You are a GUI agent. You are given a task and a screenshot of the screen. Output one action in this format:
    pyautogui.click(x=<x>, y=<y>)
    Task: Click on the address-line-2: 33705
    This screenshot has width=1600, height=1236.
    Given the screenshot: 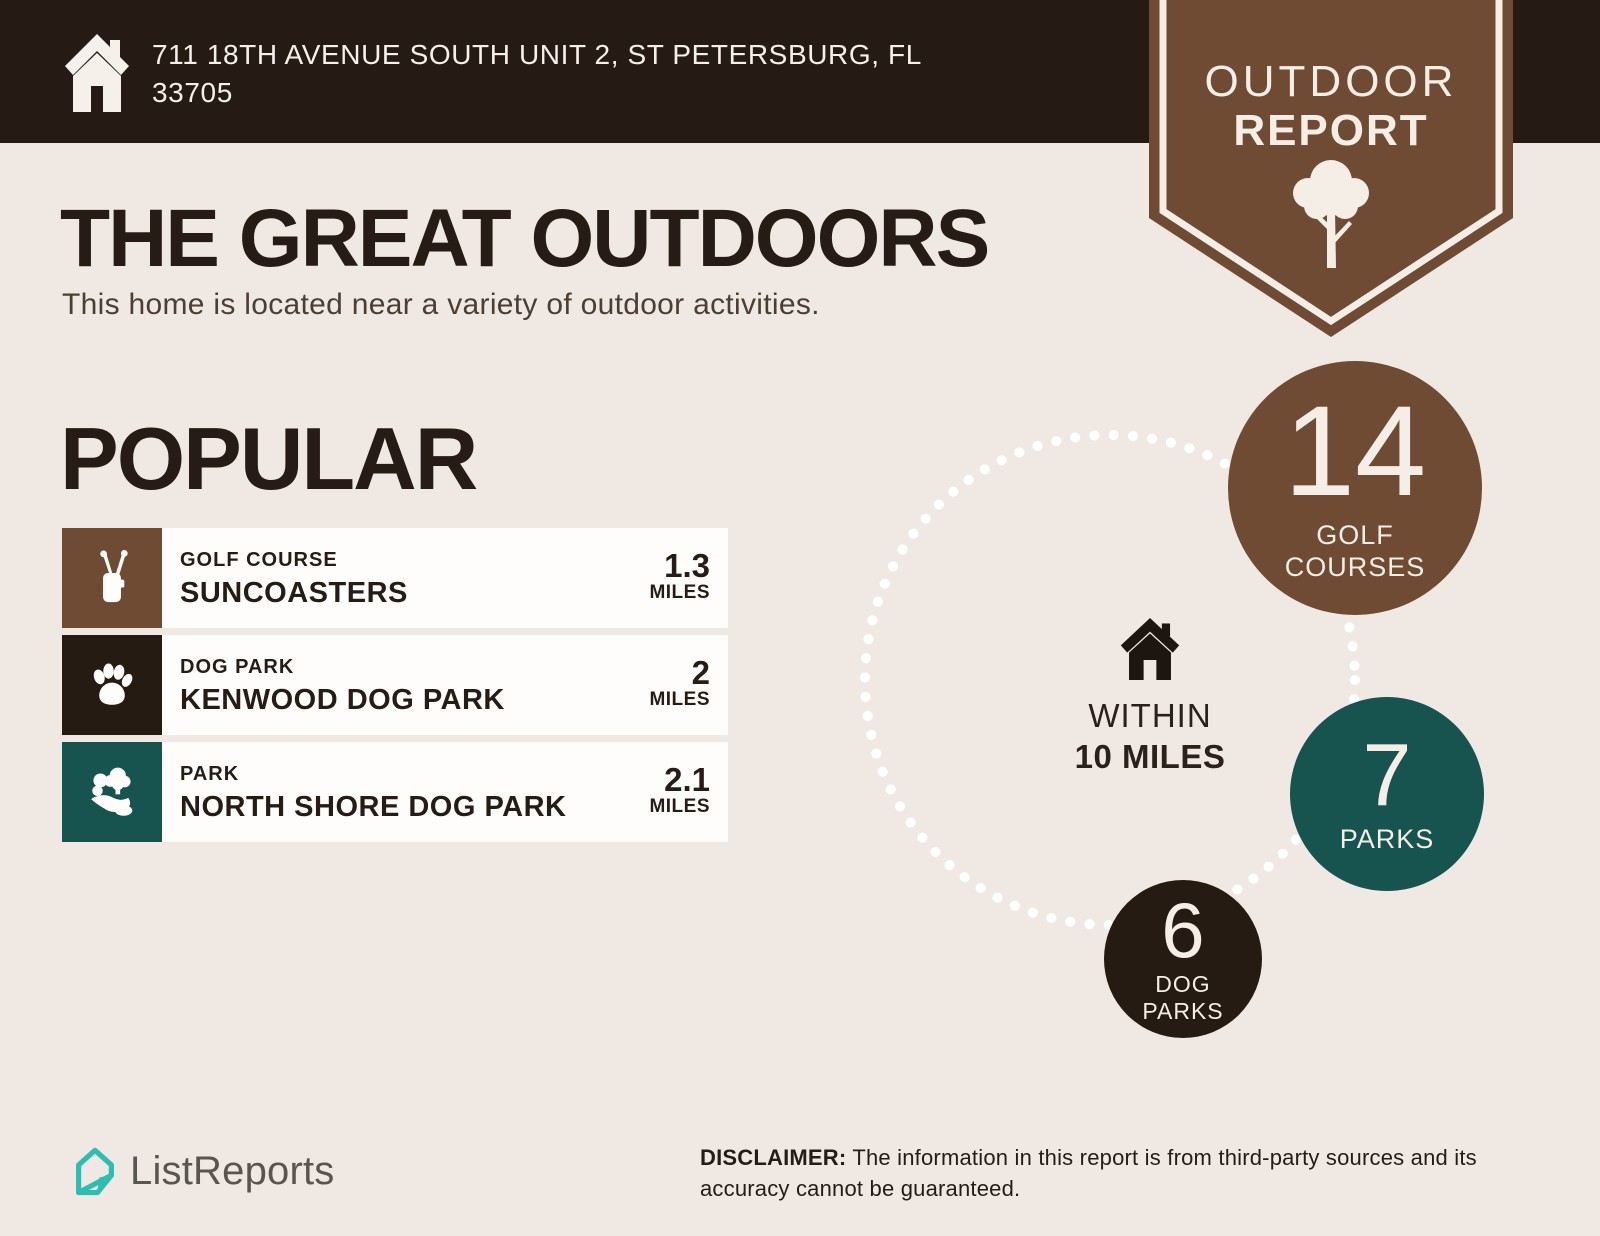 What is the action you would take?
    pyautogui.click(x=192, y=92)
    